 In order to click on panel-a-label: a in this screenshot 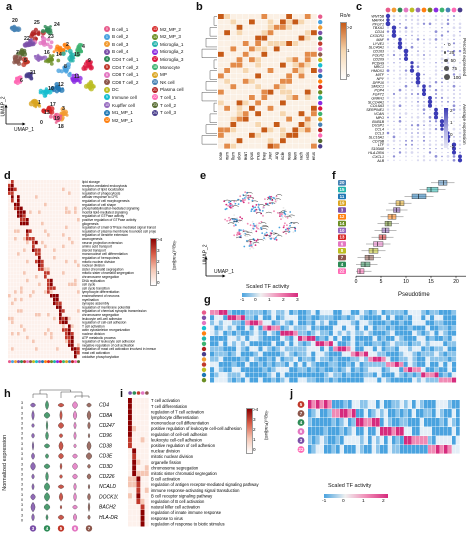, I will do `click(9, 7)`.